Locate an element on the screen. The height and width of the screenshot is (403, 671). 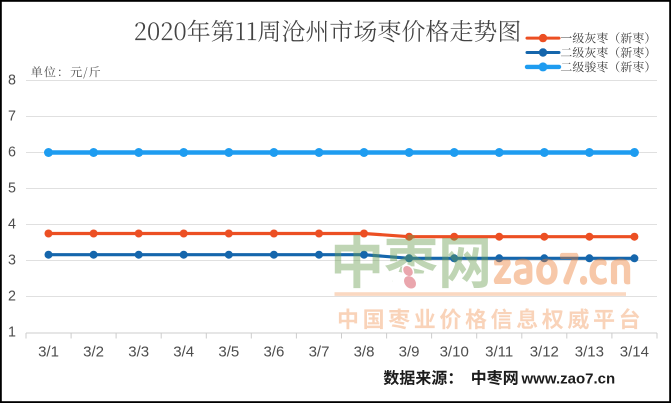
svg-text: 2 is located at coordinates (12, 297).